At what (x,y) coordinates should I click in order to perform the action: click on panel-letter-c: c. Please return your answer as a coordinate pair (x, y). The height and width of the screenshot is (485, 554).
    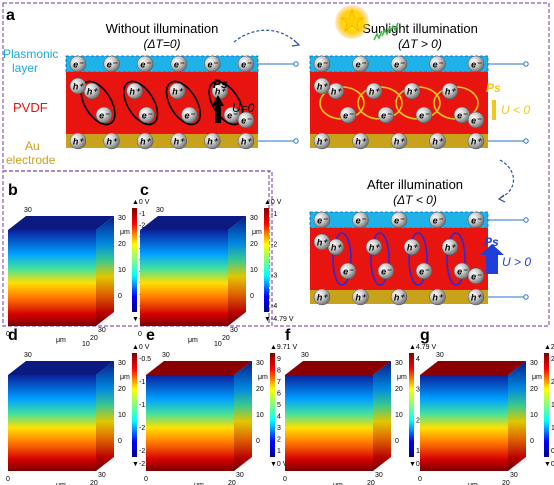
    Looking at the image, I should click on (144, 190).